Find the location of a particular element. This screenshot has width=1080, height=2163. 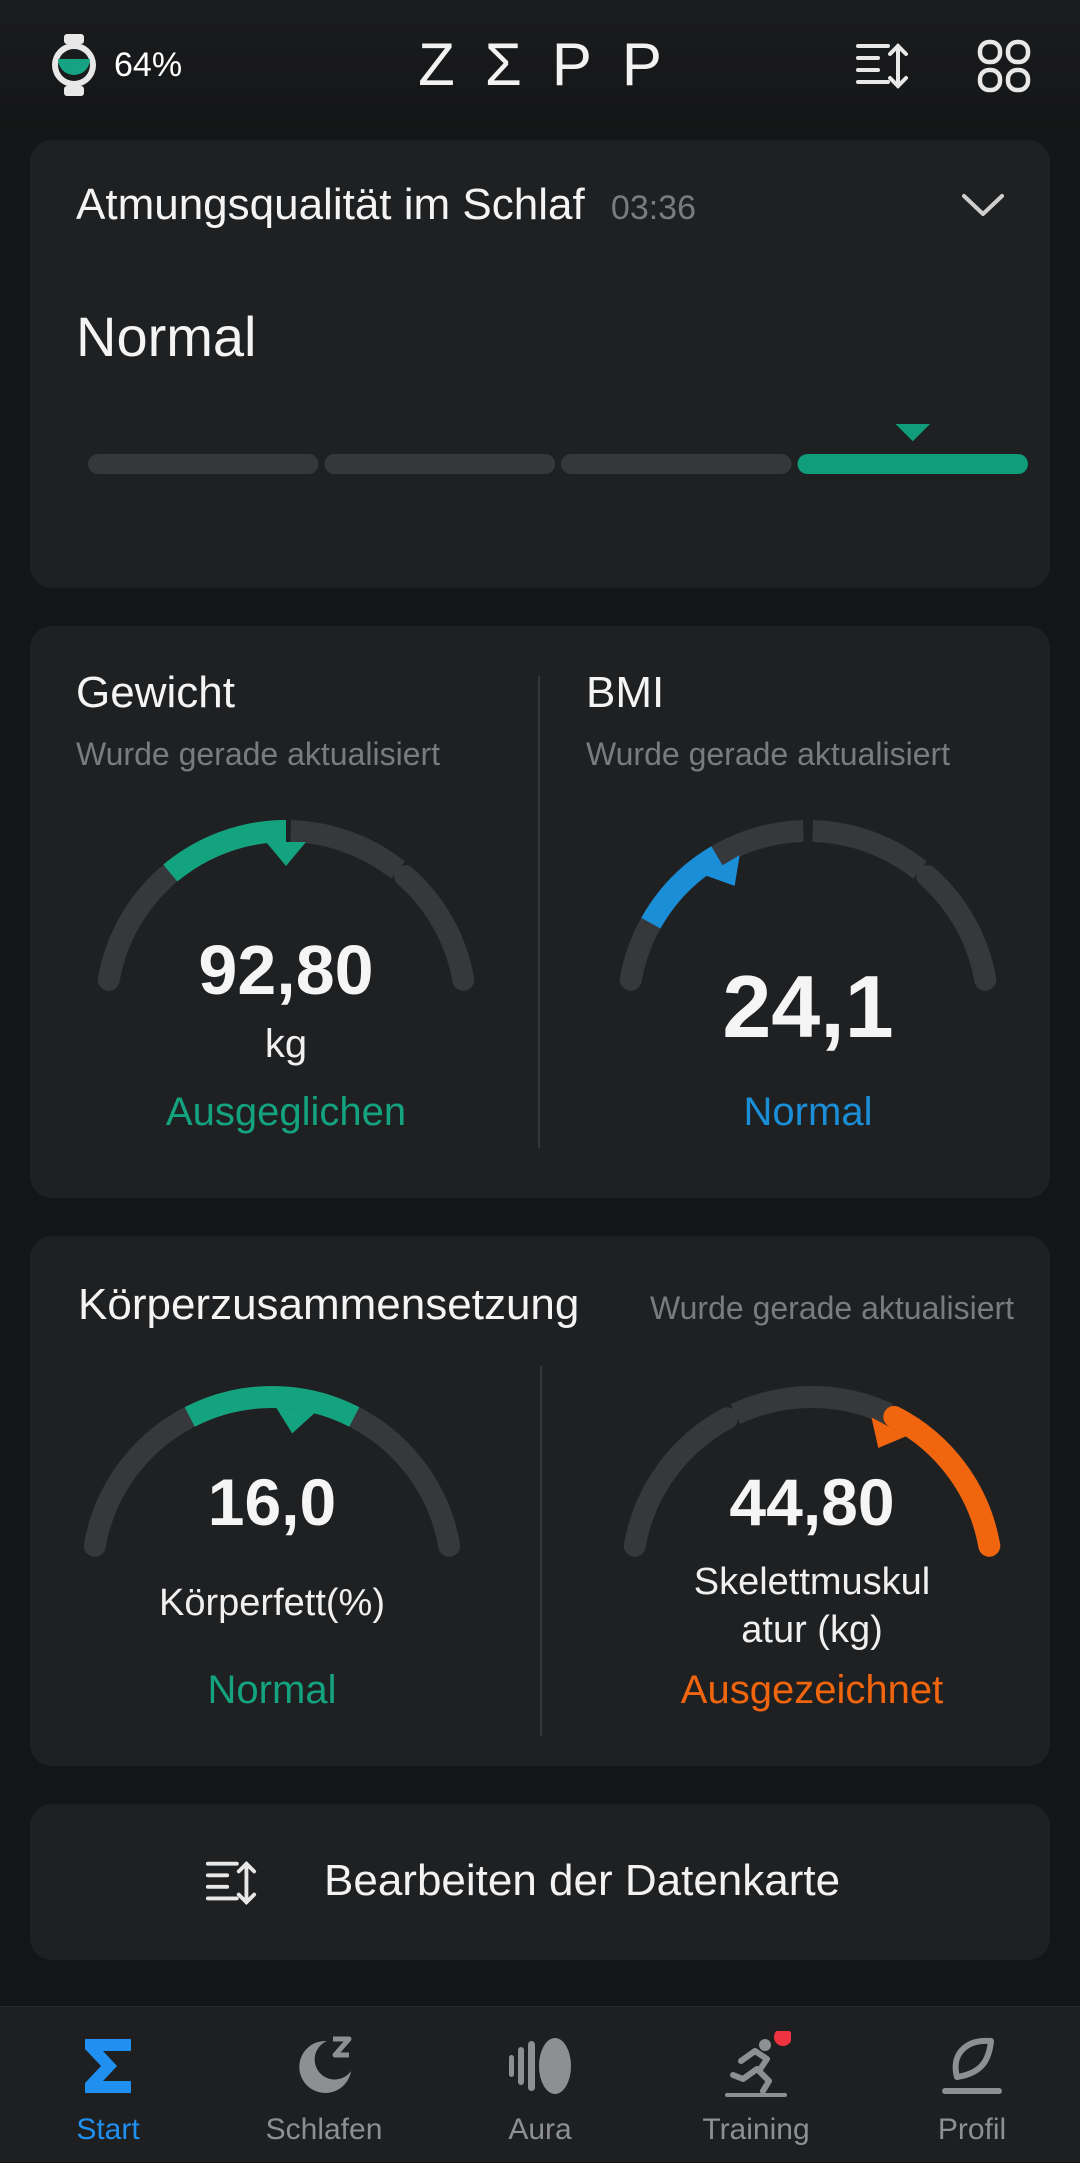

measurement-time: 03:36 is located at coordinates (653, 208).